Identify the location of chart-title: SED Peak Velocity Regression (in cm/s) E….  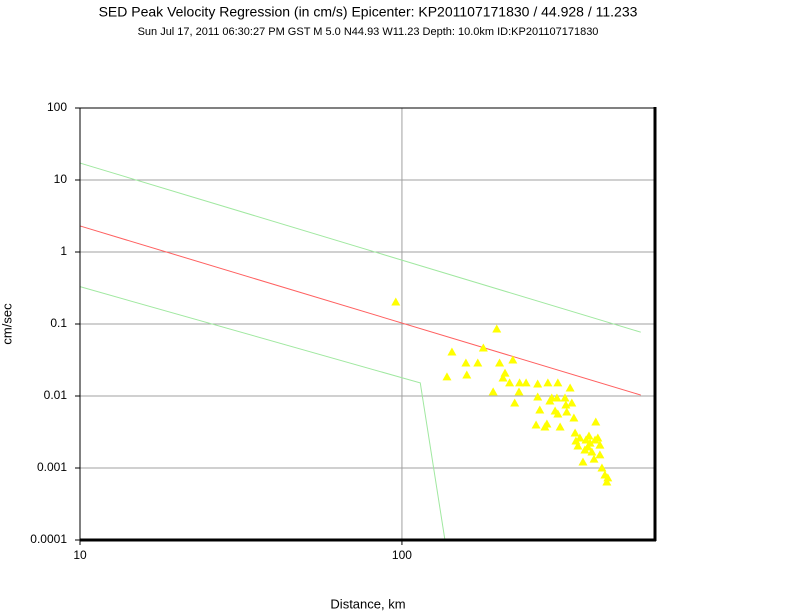
(368, 12).